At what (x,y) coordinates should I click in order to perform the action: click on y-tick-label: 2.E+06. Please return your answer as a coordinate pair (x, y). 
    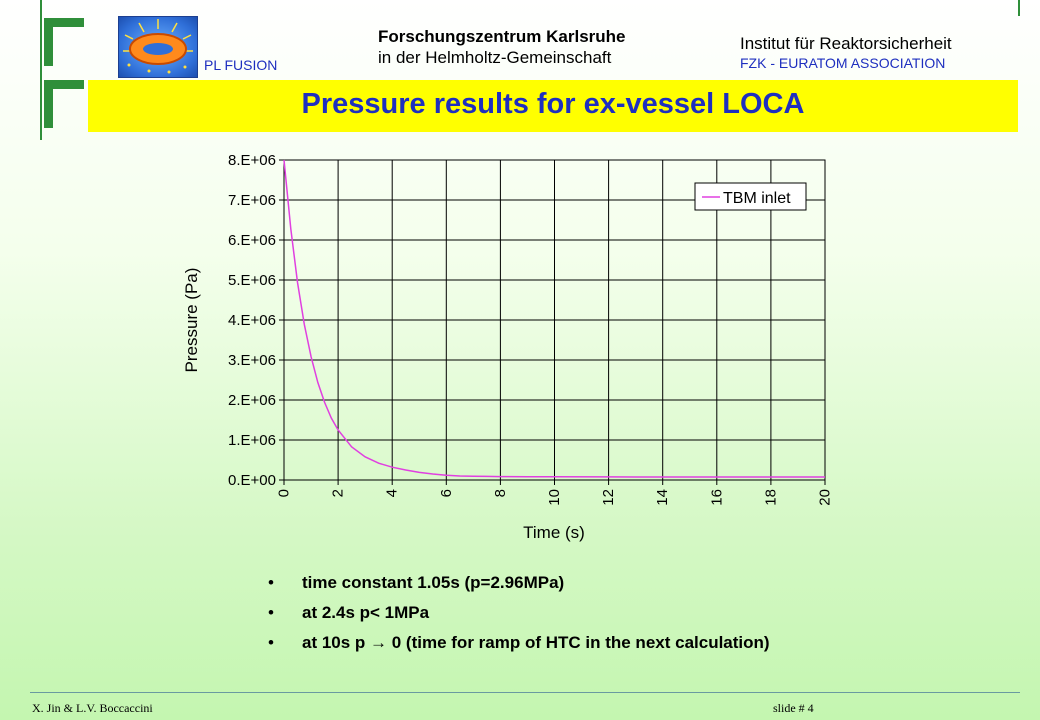
    Looking at the image, I should click on (252, 400).